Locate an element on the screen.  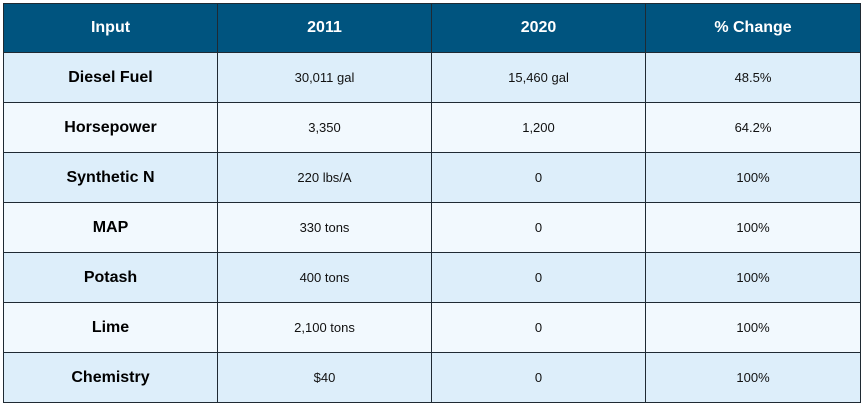
table-row: Potash 400 tons 0 100% is located at coordinates (432, 277).